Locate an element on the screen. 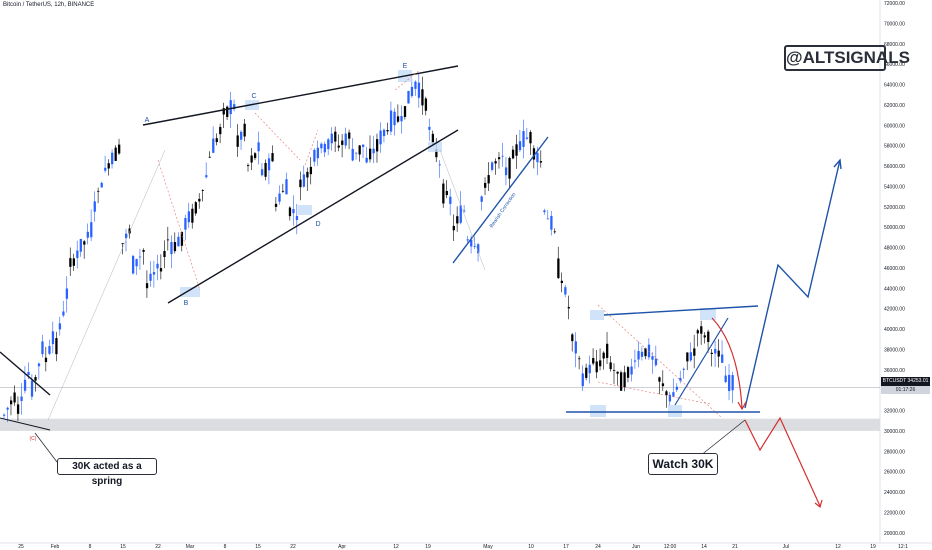  y-tick-label: 38000.00 is located at coordinates (894, 350).